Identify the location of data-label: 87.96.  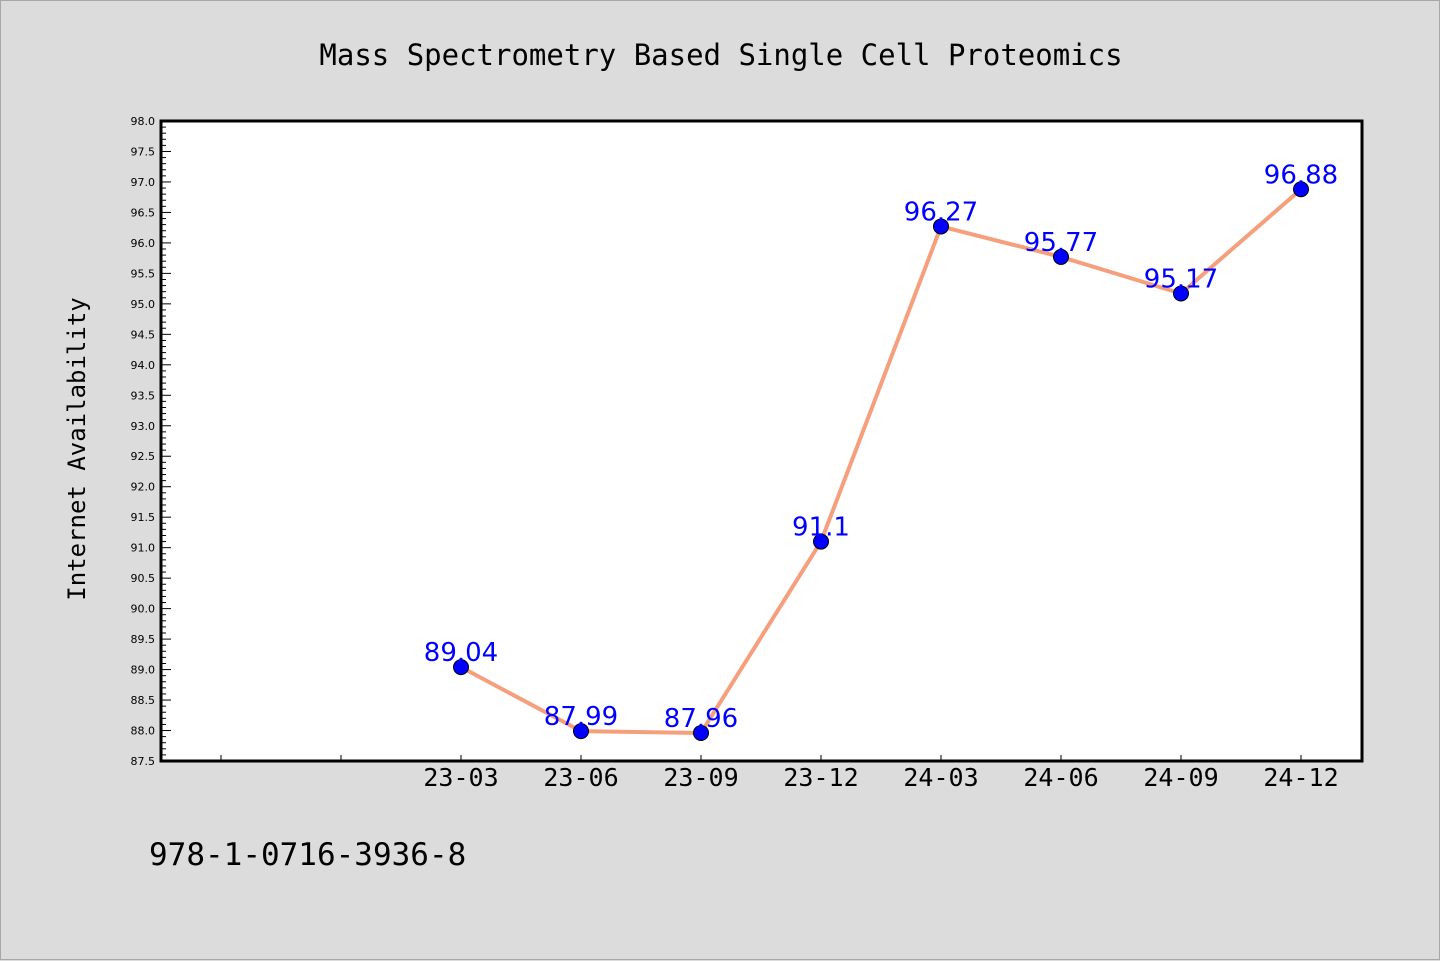
(701, 719).